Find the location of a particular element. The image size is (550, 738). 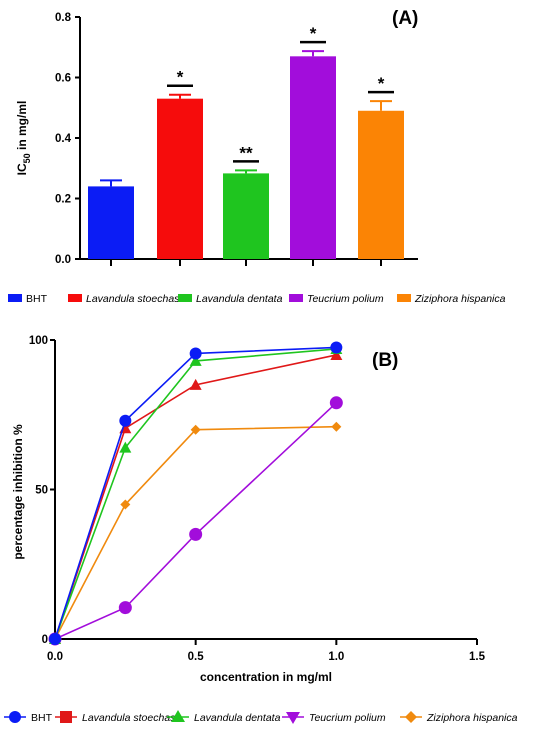

panel-b-x-tick-label: 1.5 is located at coordinates (477, 657).